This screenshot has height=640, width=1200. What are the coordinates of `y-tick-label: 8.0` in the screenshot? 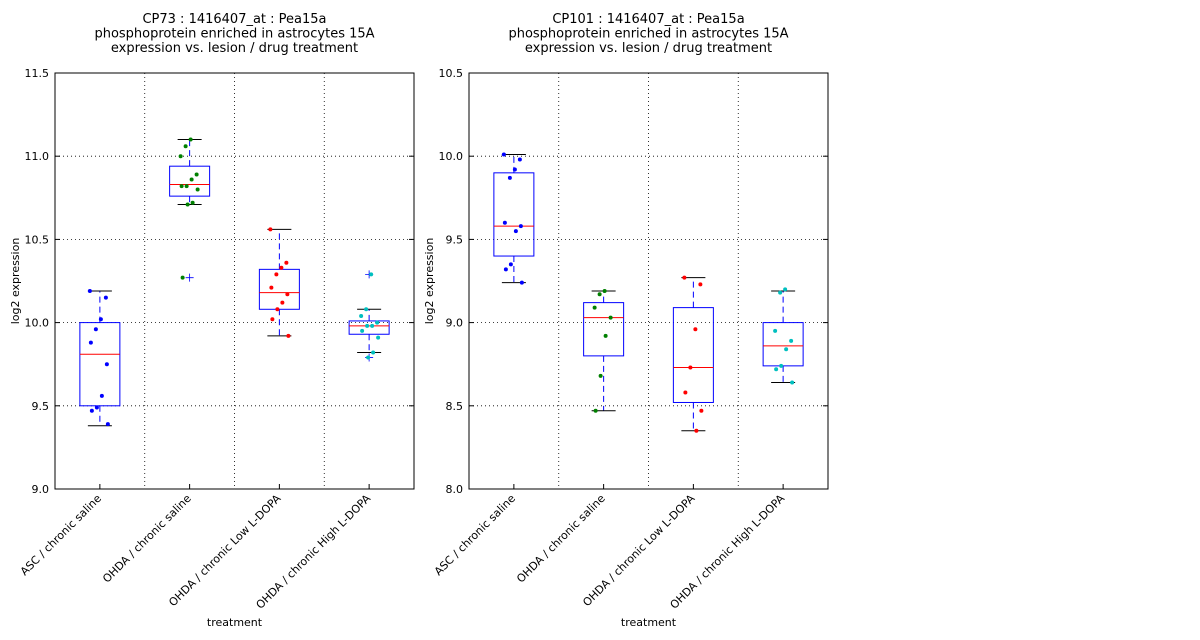 It's located at (455, 489).